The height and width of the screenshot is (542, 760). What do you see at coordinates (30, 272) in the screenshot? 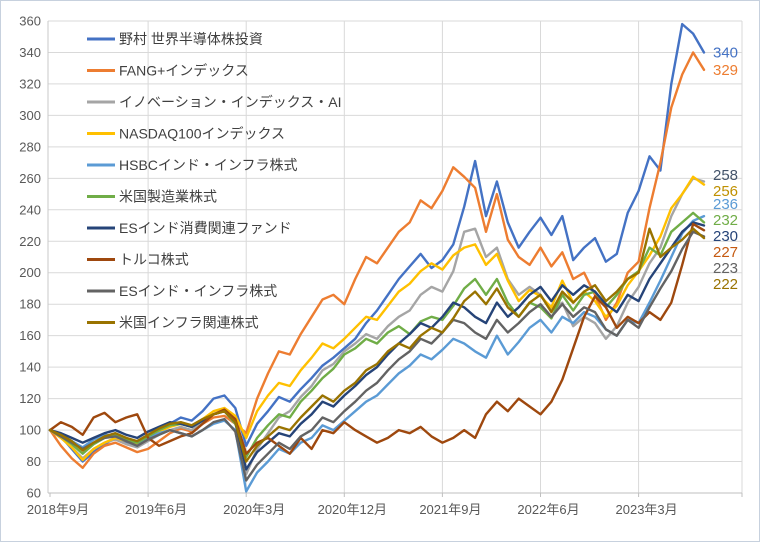
I see `y-tick-label: 200` at bounding box center [30, 272].